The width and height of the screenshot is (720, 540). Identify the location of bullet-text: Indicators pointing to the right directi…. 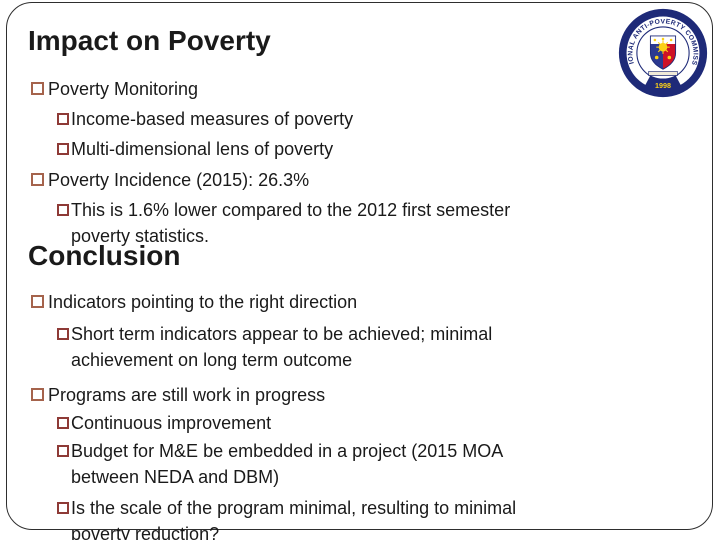
(203, 302).